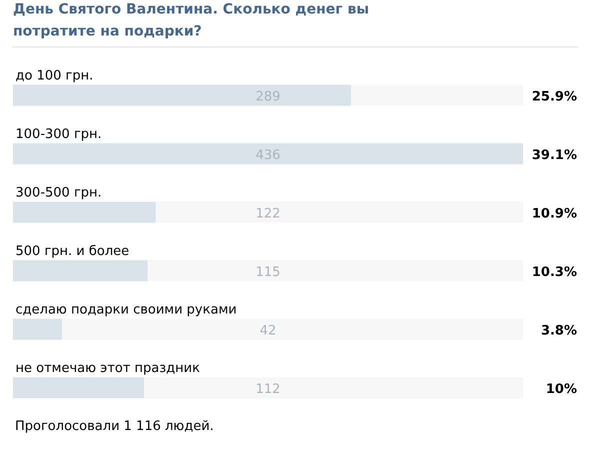 This screenshot has height=449, width=600. Describe the element at coordinates (73, 251) in the screenshot. I see `y-tick-label: 500 грн. и более` at that location.